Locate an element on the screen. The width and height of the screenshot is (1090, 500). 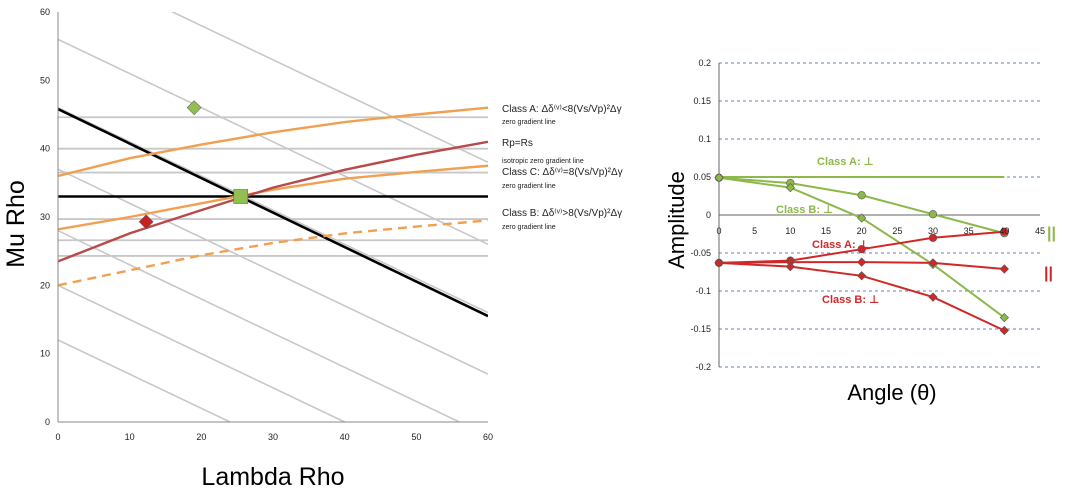
left-x-tick-label: 30 is located at coordinates (273, 437).